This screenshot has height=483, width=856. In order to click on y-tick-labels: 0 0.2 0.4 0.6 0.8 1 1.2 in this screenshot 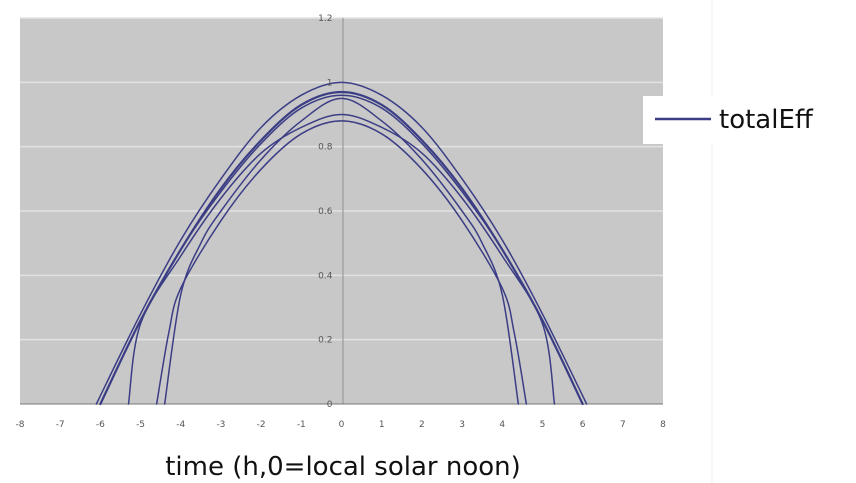, I will do `click(325, 212)`.